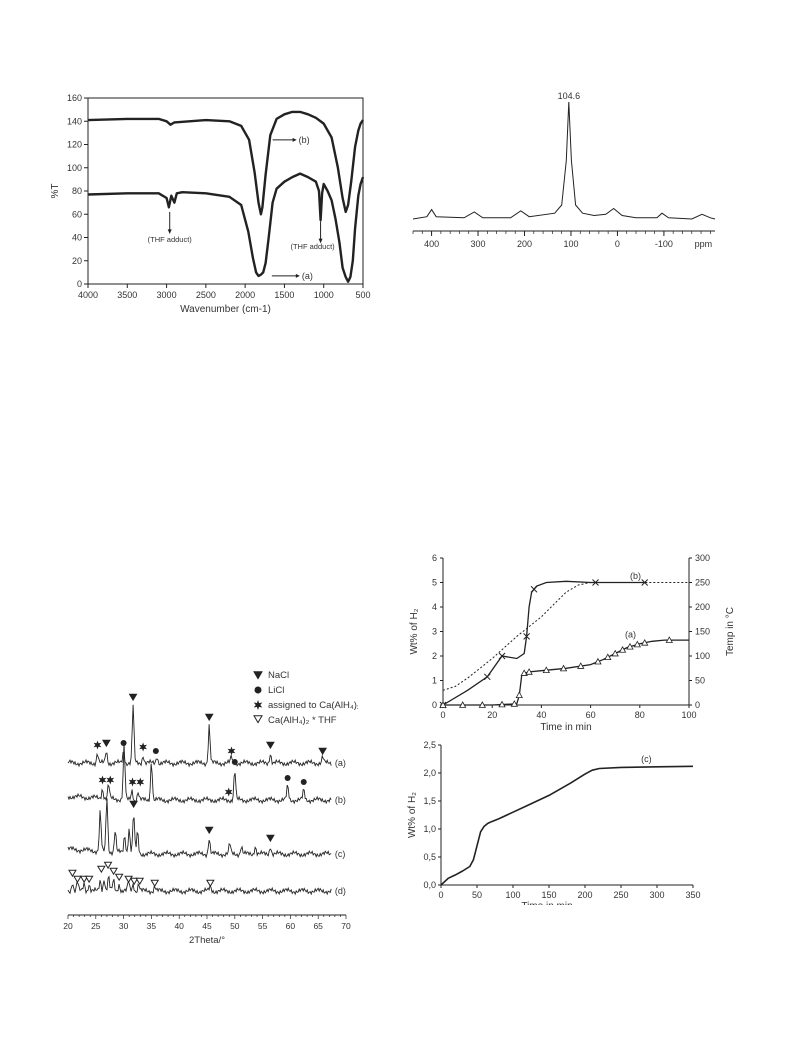 Image resolution: width=793 pixels, height=1059 pixels. What do you see at coordinates (225, 163) in the screenshot?
I see `ir-series-b-line` at bounding box center [225, 163].